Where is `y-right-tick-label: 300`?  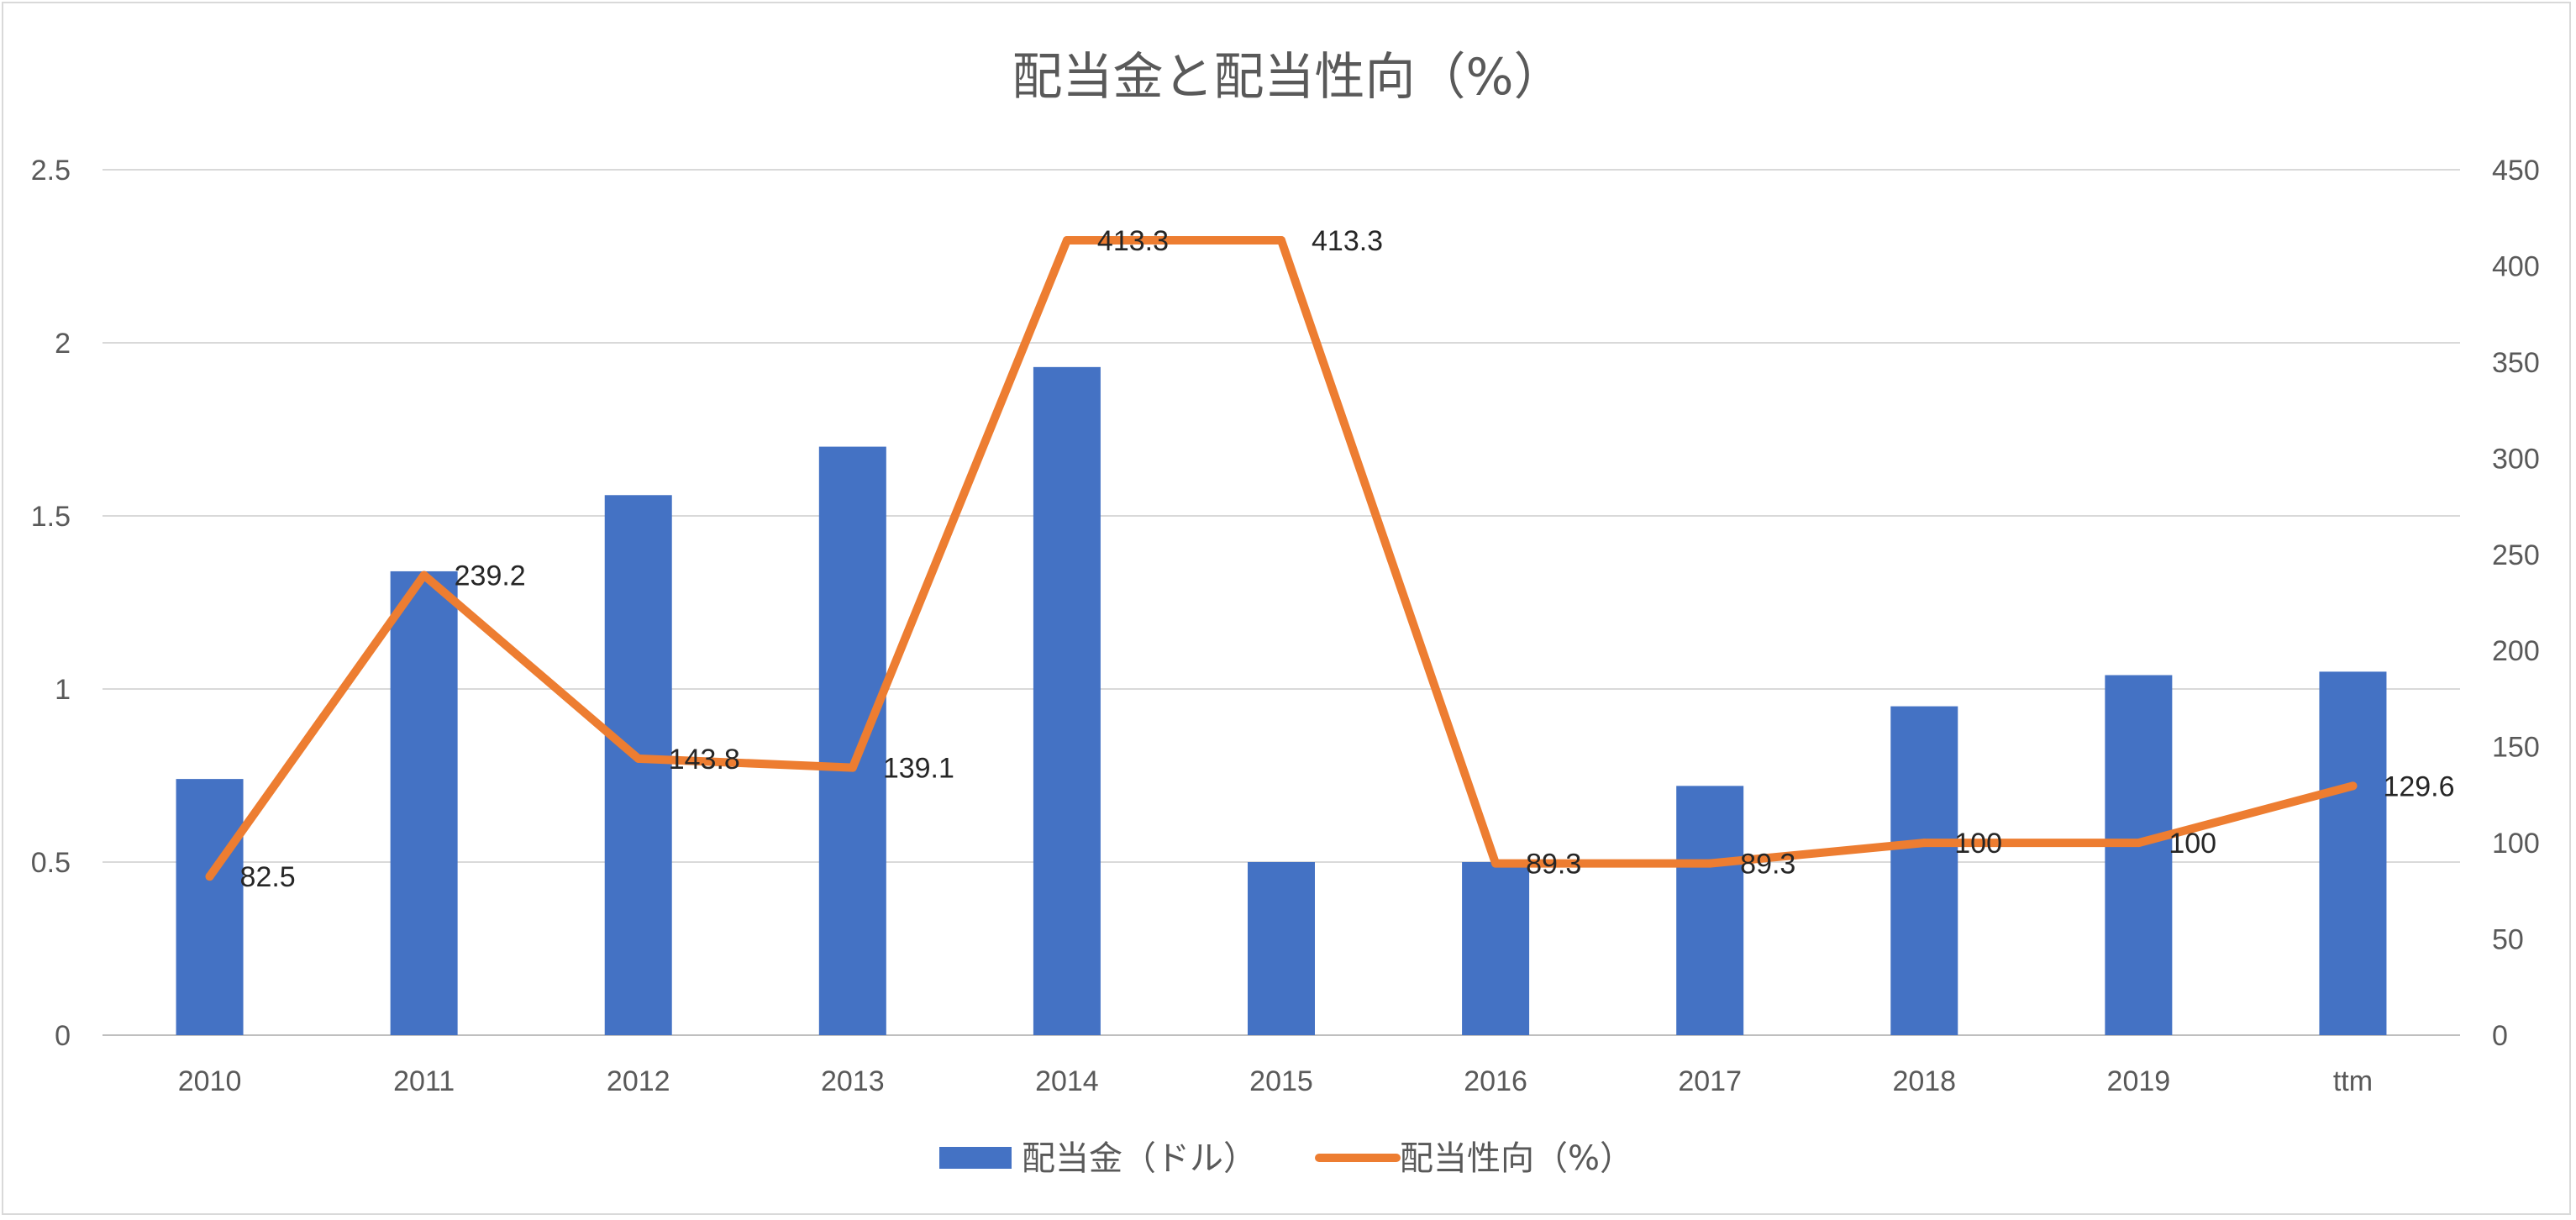 y-right-tick-label: 300 is located at coordinates (2516, 459).